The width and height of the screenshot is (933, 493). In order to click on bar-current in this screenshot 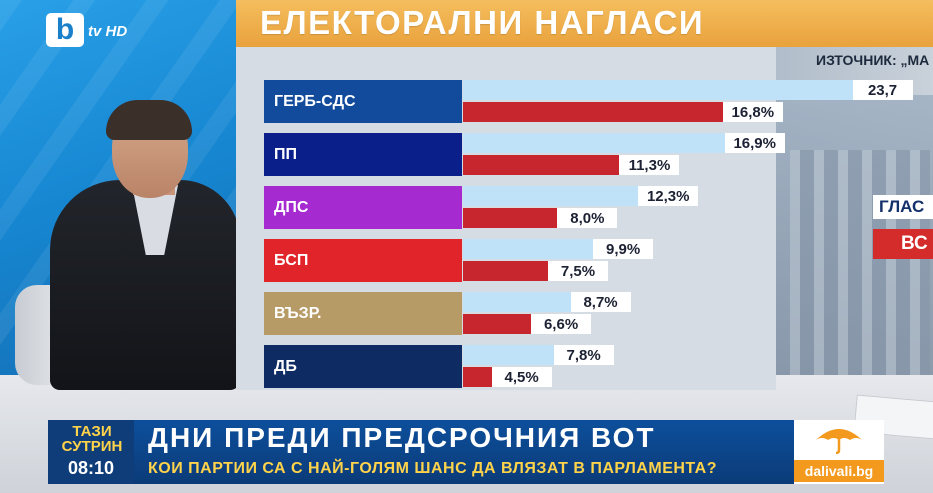, I will do `click(621, 112)`.